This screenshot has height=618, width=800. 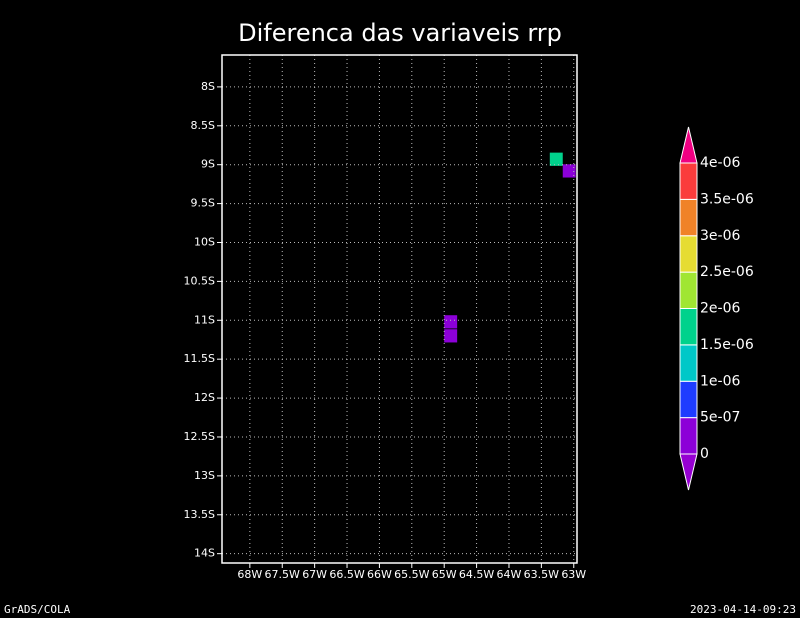 I want to click on x-tick-label: 65.5W, so click(x=411, y=574).